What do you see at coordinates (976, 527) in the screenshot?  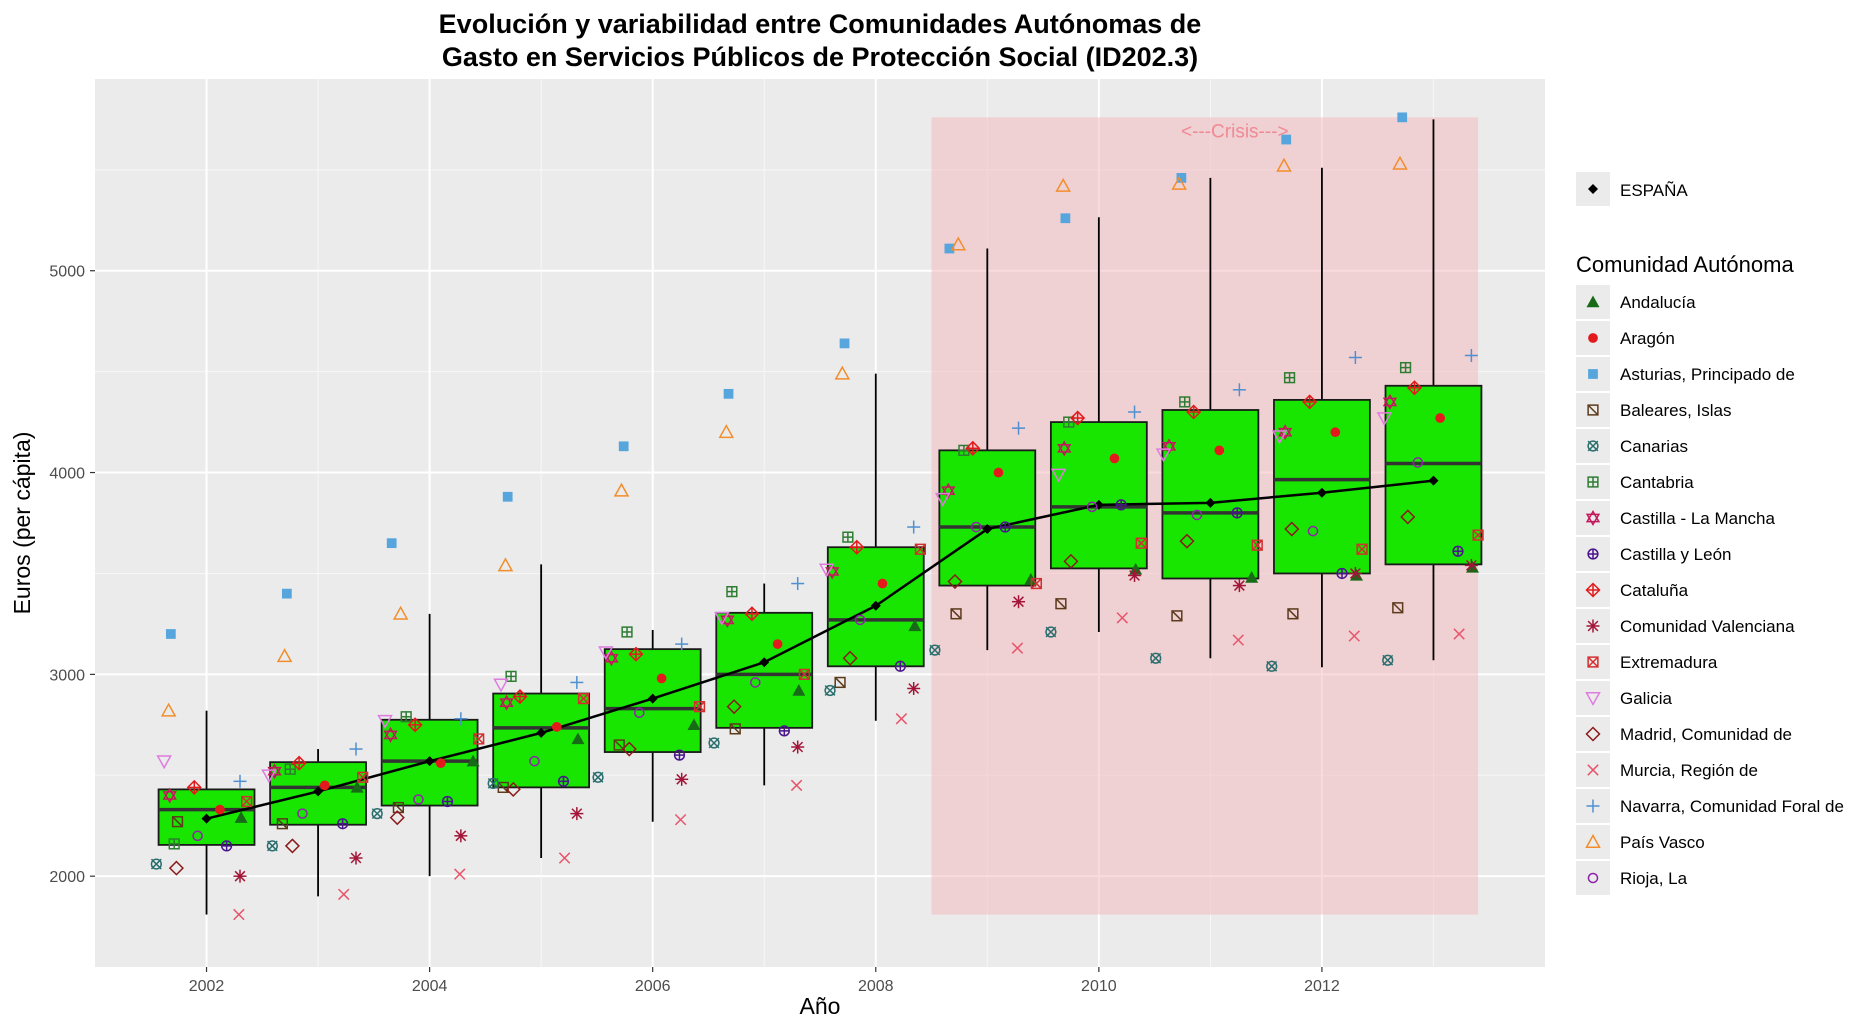 I see `point-rioja-la-2009` at bounding box center [976, 527].